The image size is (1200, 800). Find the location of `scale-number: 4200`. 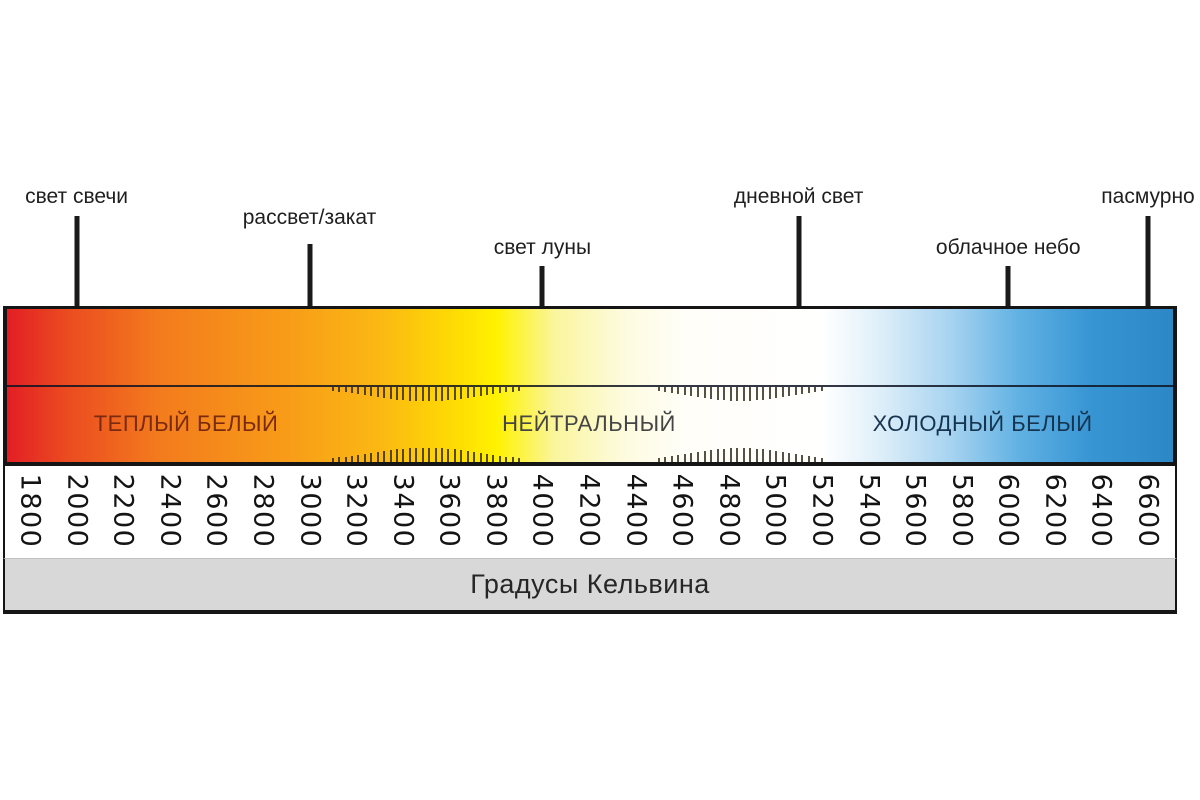

scale-number: 4200 is located at coordinates (589, 511).